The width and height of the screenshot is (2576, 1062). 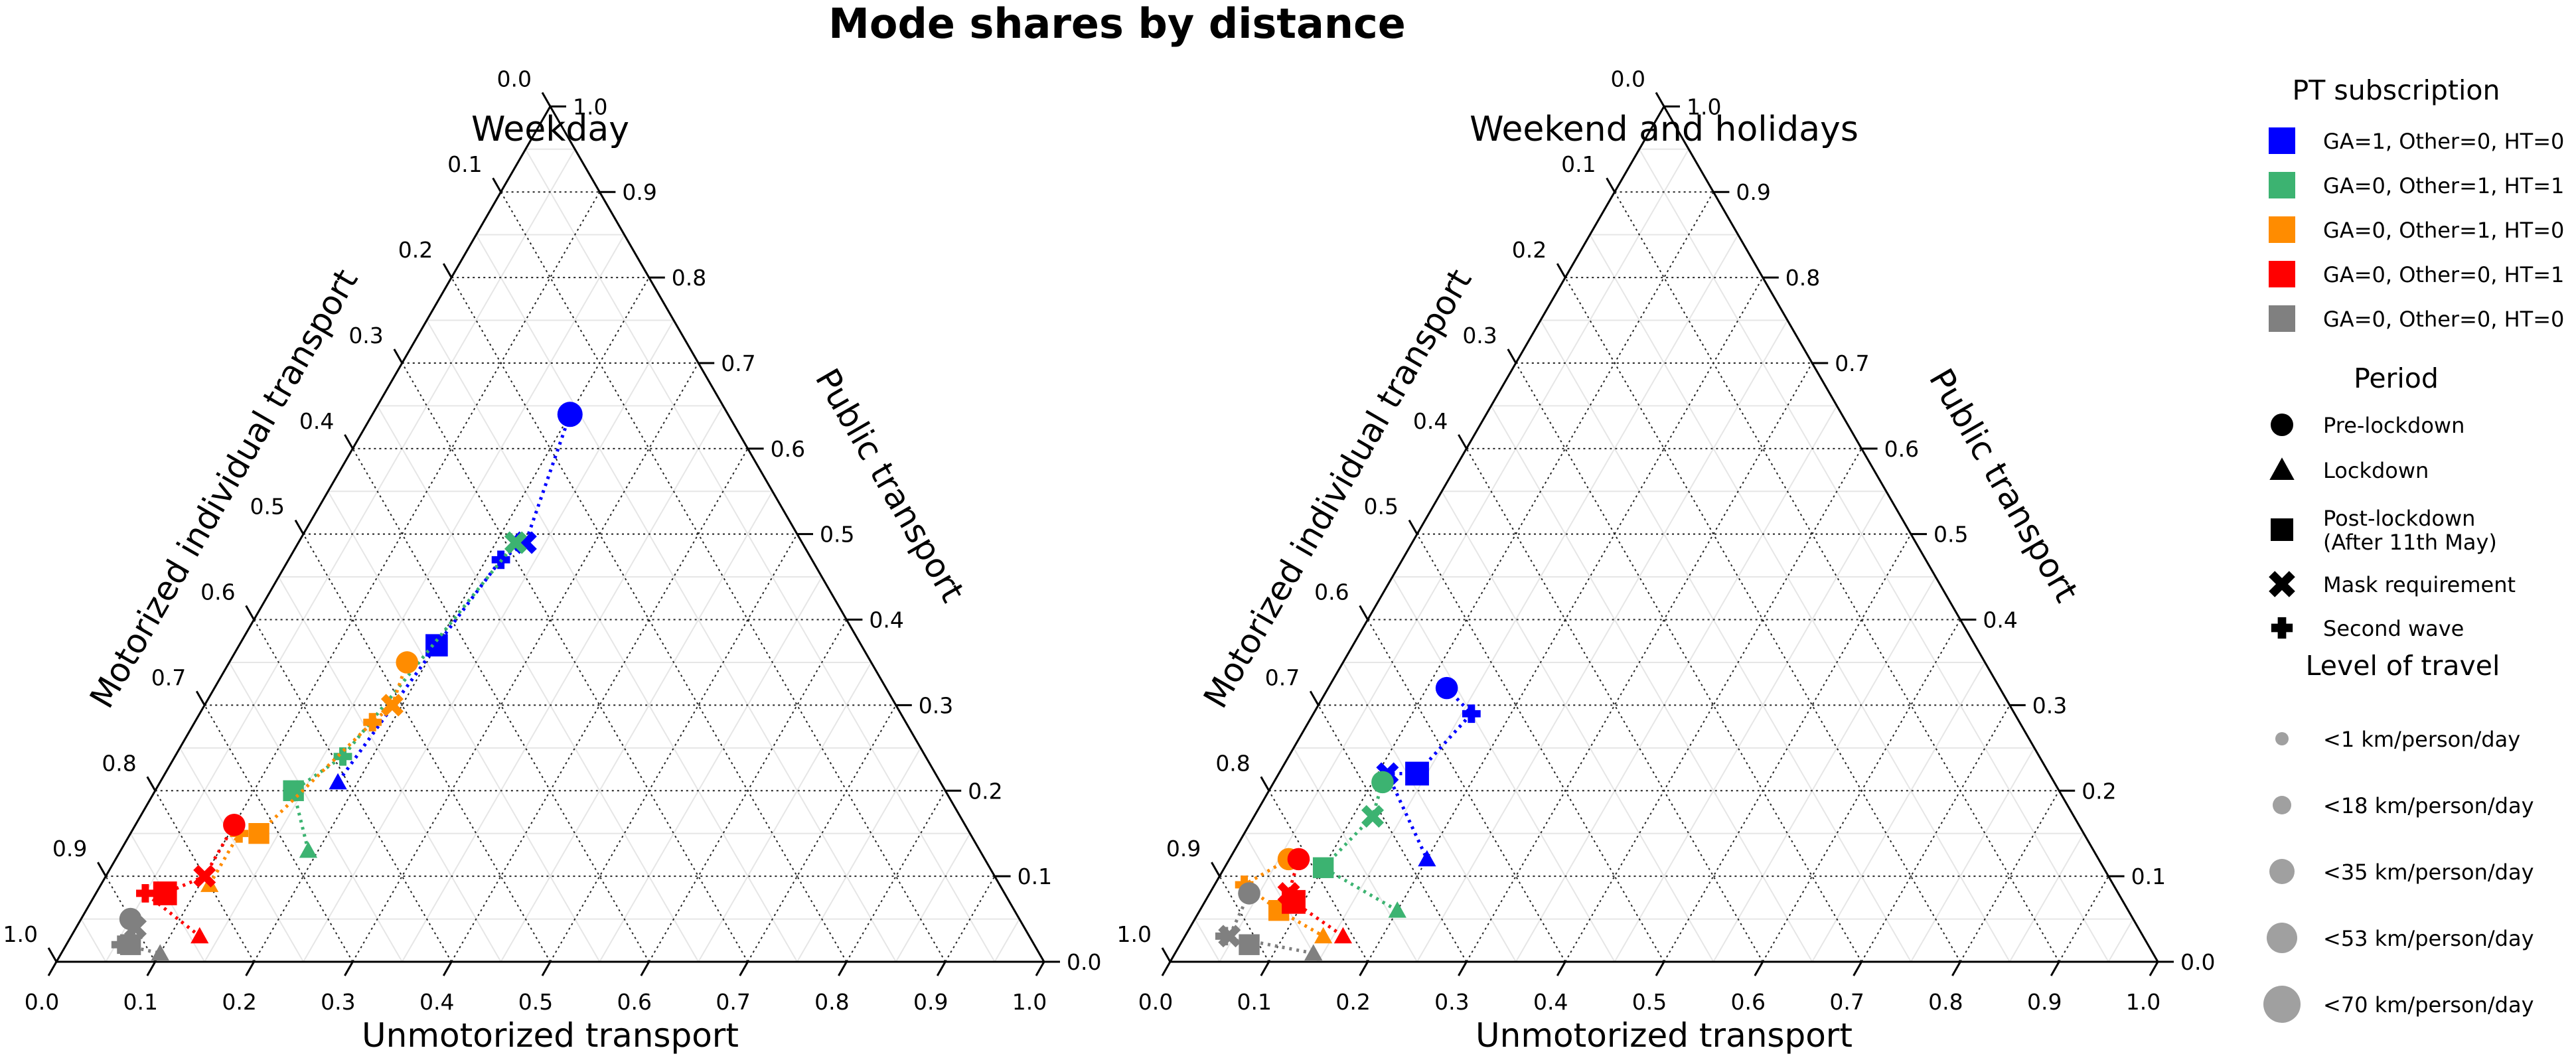 What do you see at coordinates (2443, 319) in the screenshot?
I see `legend-label-none: GA=0, Other=0, HT=0` at bounding box center [2443, 319].